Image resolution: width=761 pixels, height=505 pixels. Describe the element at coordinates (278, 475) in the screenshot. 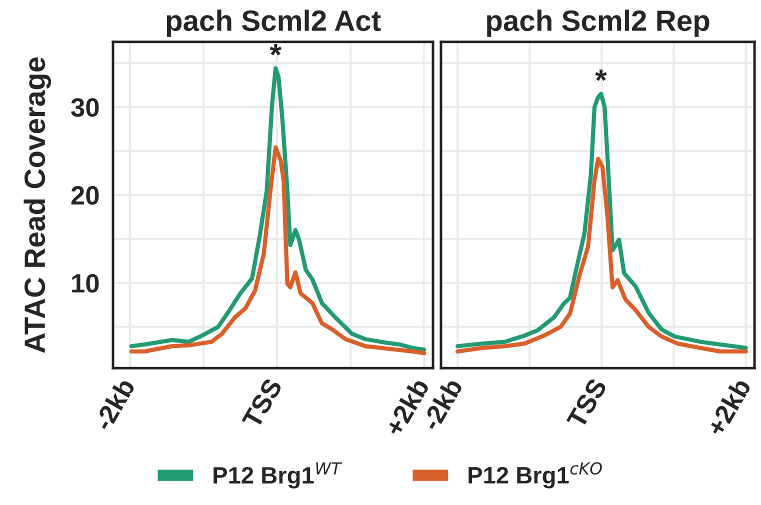

I see `legend-label: P12 Brg1$^{WT}$` at that location.